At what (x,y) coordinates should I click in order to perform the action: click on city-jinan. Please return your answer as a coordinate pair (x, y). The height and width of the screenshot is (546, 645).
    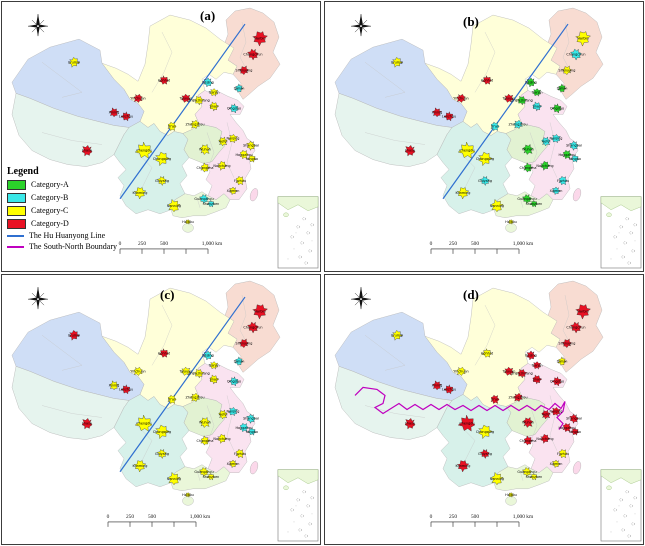
    Looking at the image, I should click on (214, 106).